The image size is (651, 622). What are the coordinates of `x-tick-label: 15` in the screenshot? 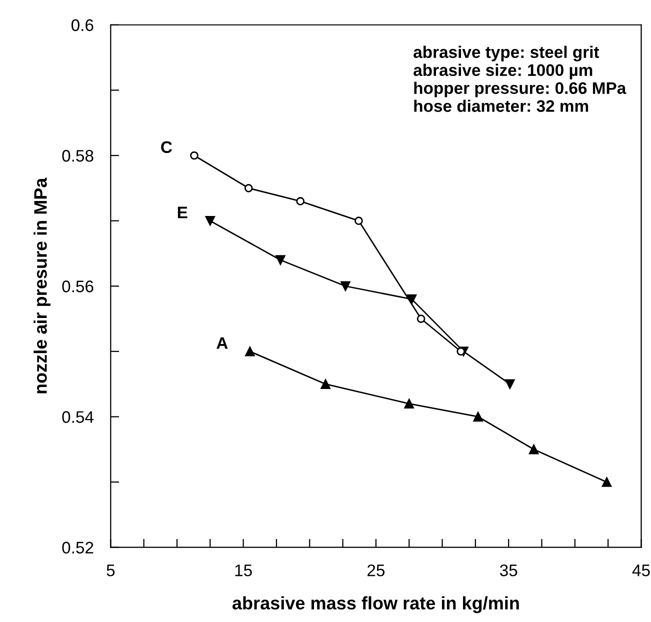 It's located at (243, 570).